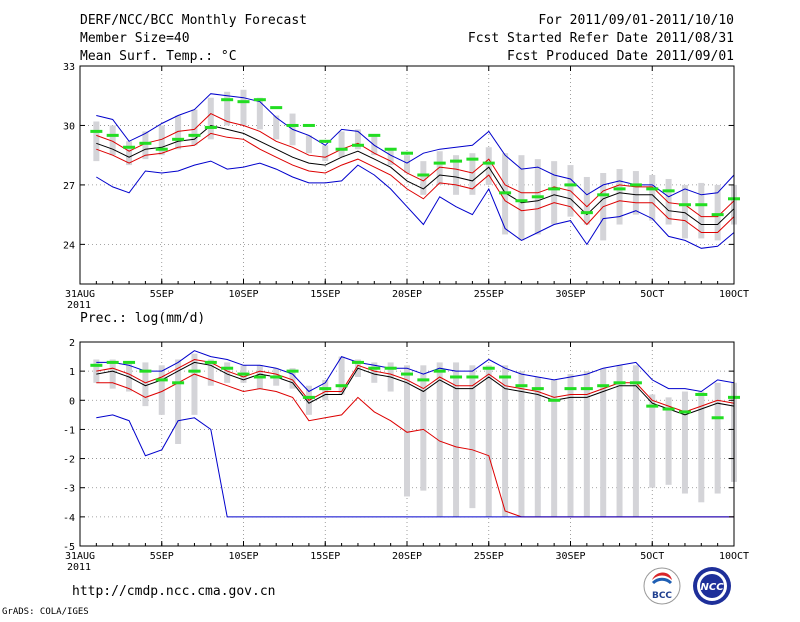 Image resolution: width=800 pixels, height=622 pixels. I want to click on x-tick-label: 31AUG, so click(80, 556).